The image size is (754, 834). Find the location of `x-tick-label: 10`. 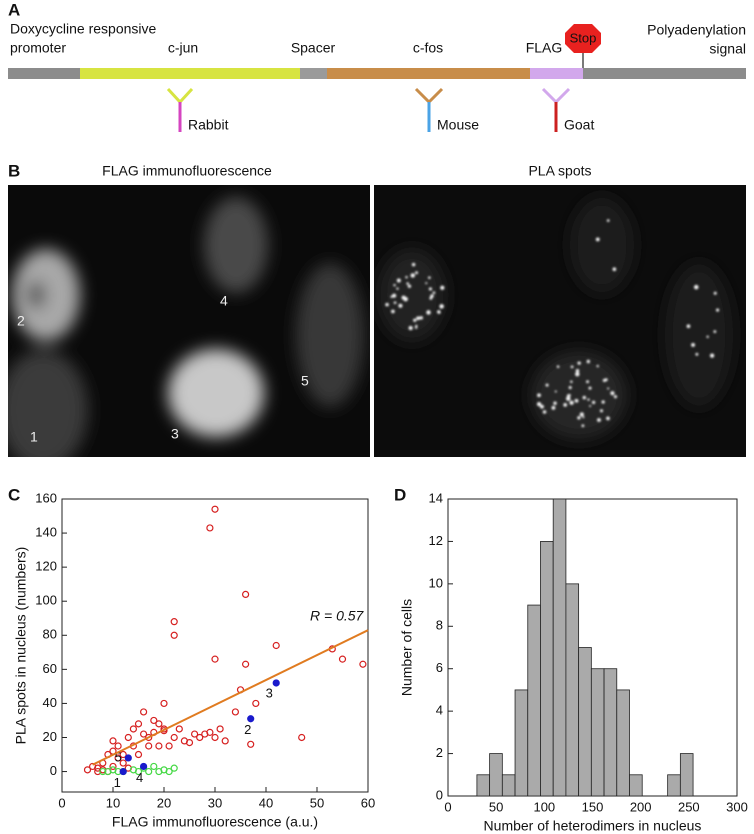

x-tick-label: 10 is located at coordinates (113, 802).